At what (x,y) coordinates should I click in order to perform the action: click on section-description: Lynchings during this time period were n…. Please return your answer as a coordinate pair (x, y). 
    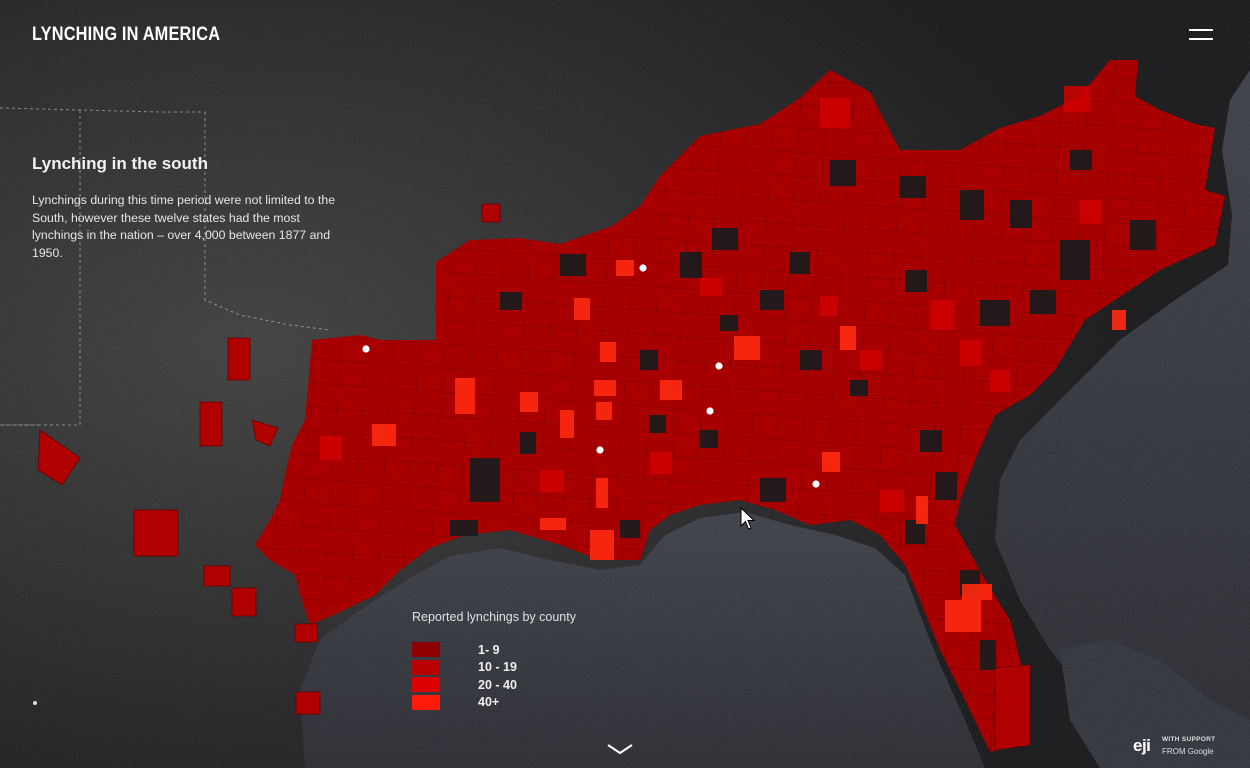
    Looking at the image, I should click on (184, 226).